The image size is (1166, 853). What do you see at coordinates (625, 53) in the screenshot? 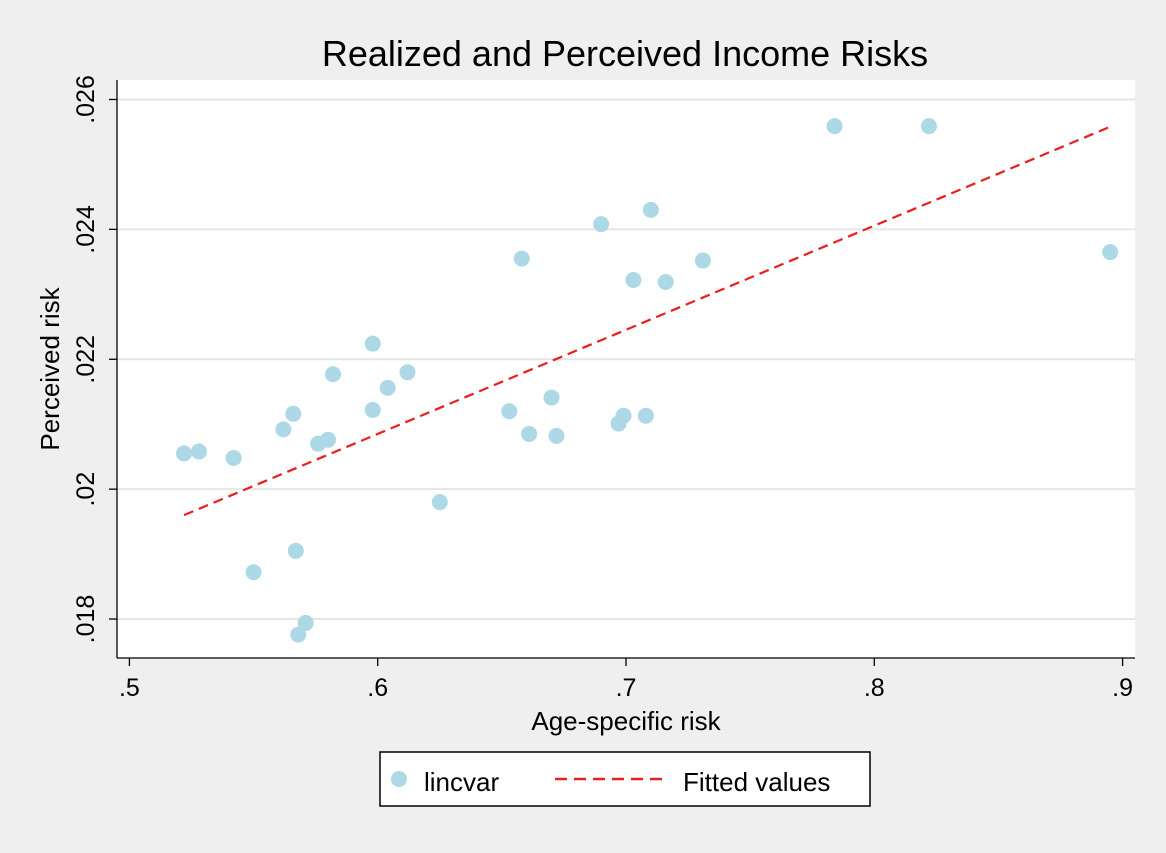
I see `chart-title: Realized and Perceived Income Risks` at bounding box center [625, 53].